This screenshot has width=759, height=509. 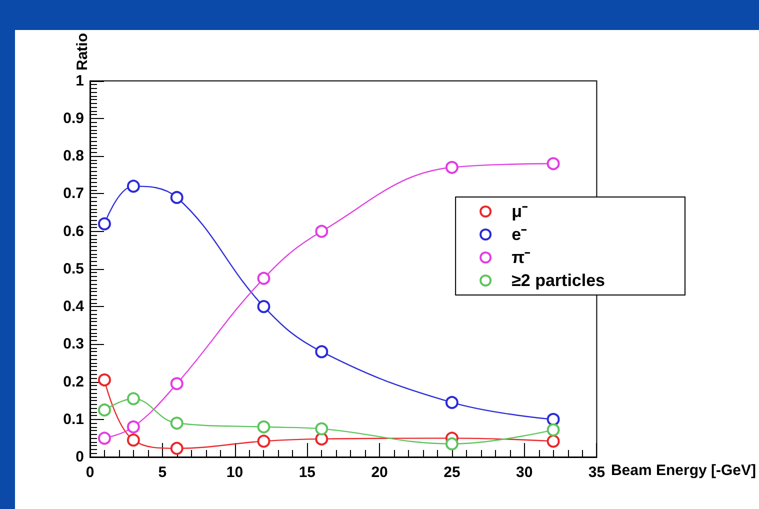 I want to click on x-tick-label: 15, so click(x=307, y=472).